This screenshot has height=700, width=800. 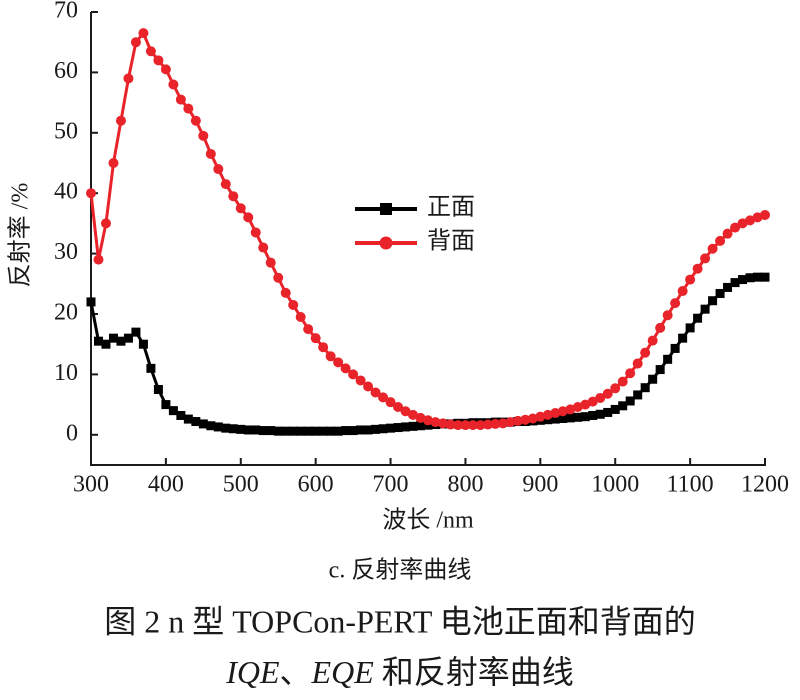 I want to click on y-tick-label: 50, so click(x=66, y=131).